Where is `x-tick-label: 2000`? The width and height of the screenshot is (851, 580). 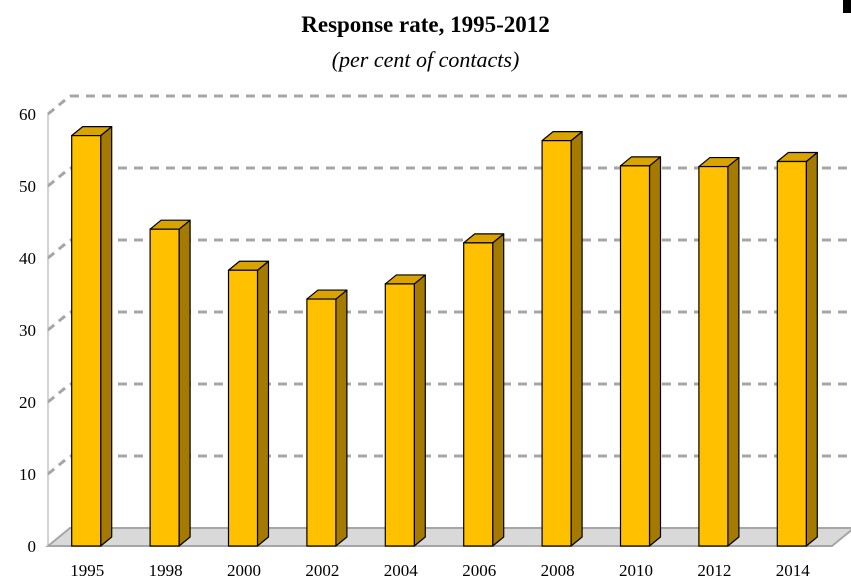 x-tick-label: 2000 is located at coordinates (244, 570).